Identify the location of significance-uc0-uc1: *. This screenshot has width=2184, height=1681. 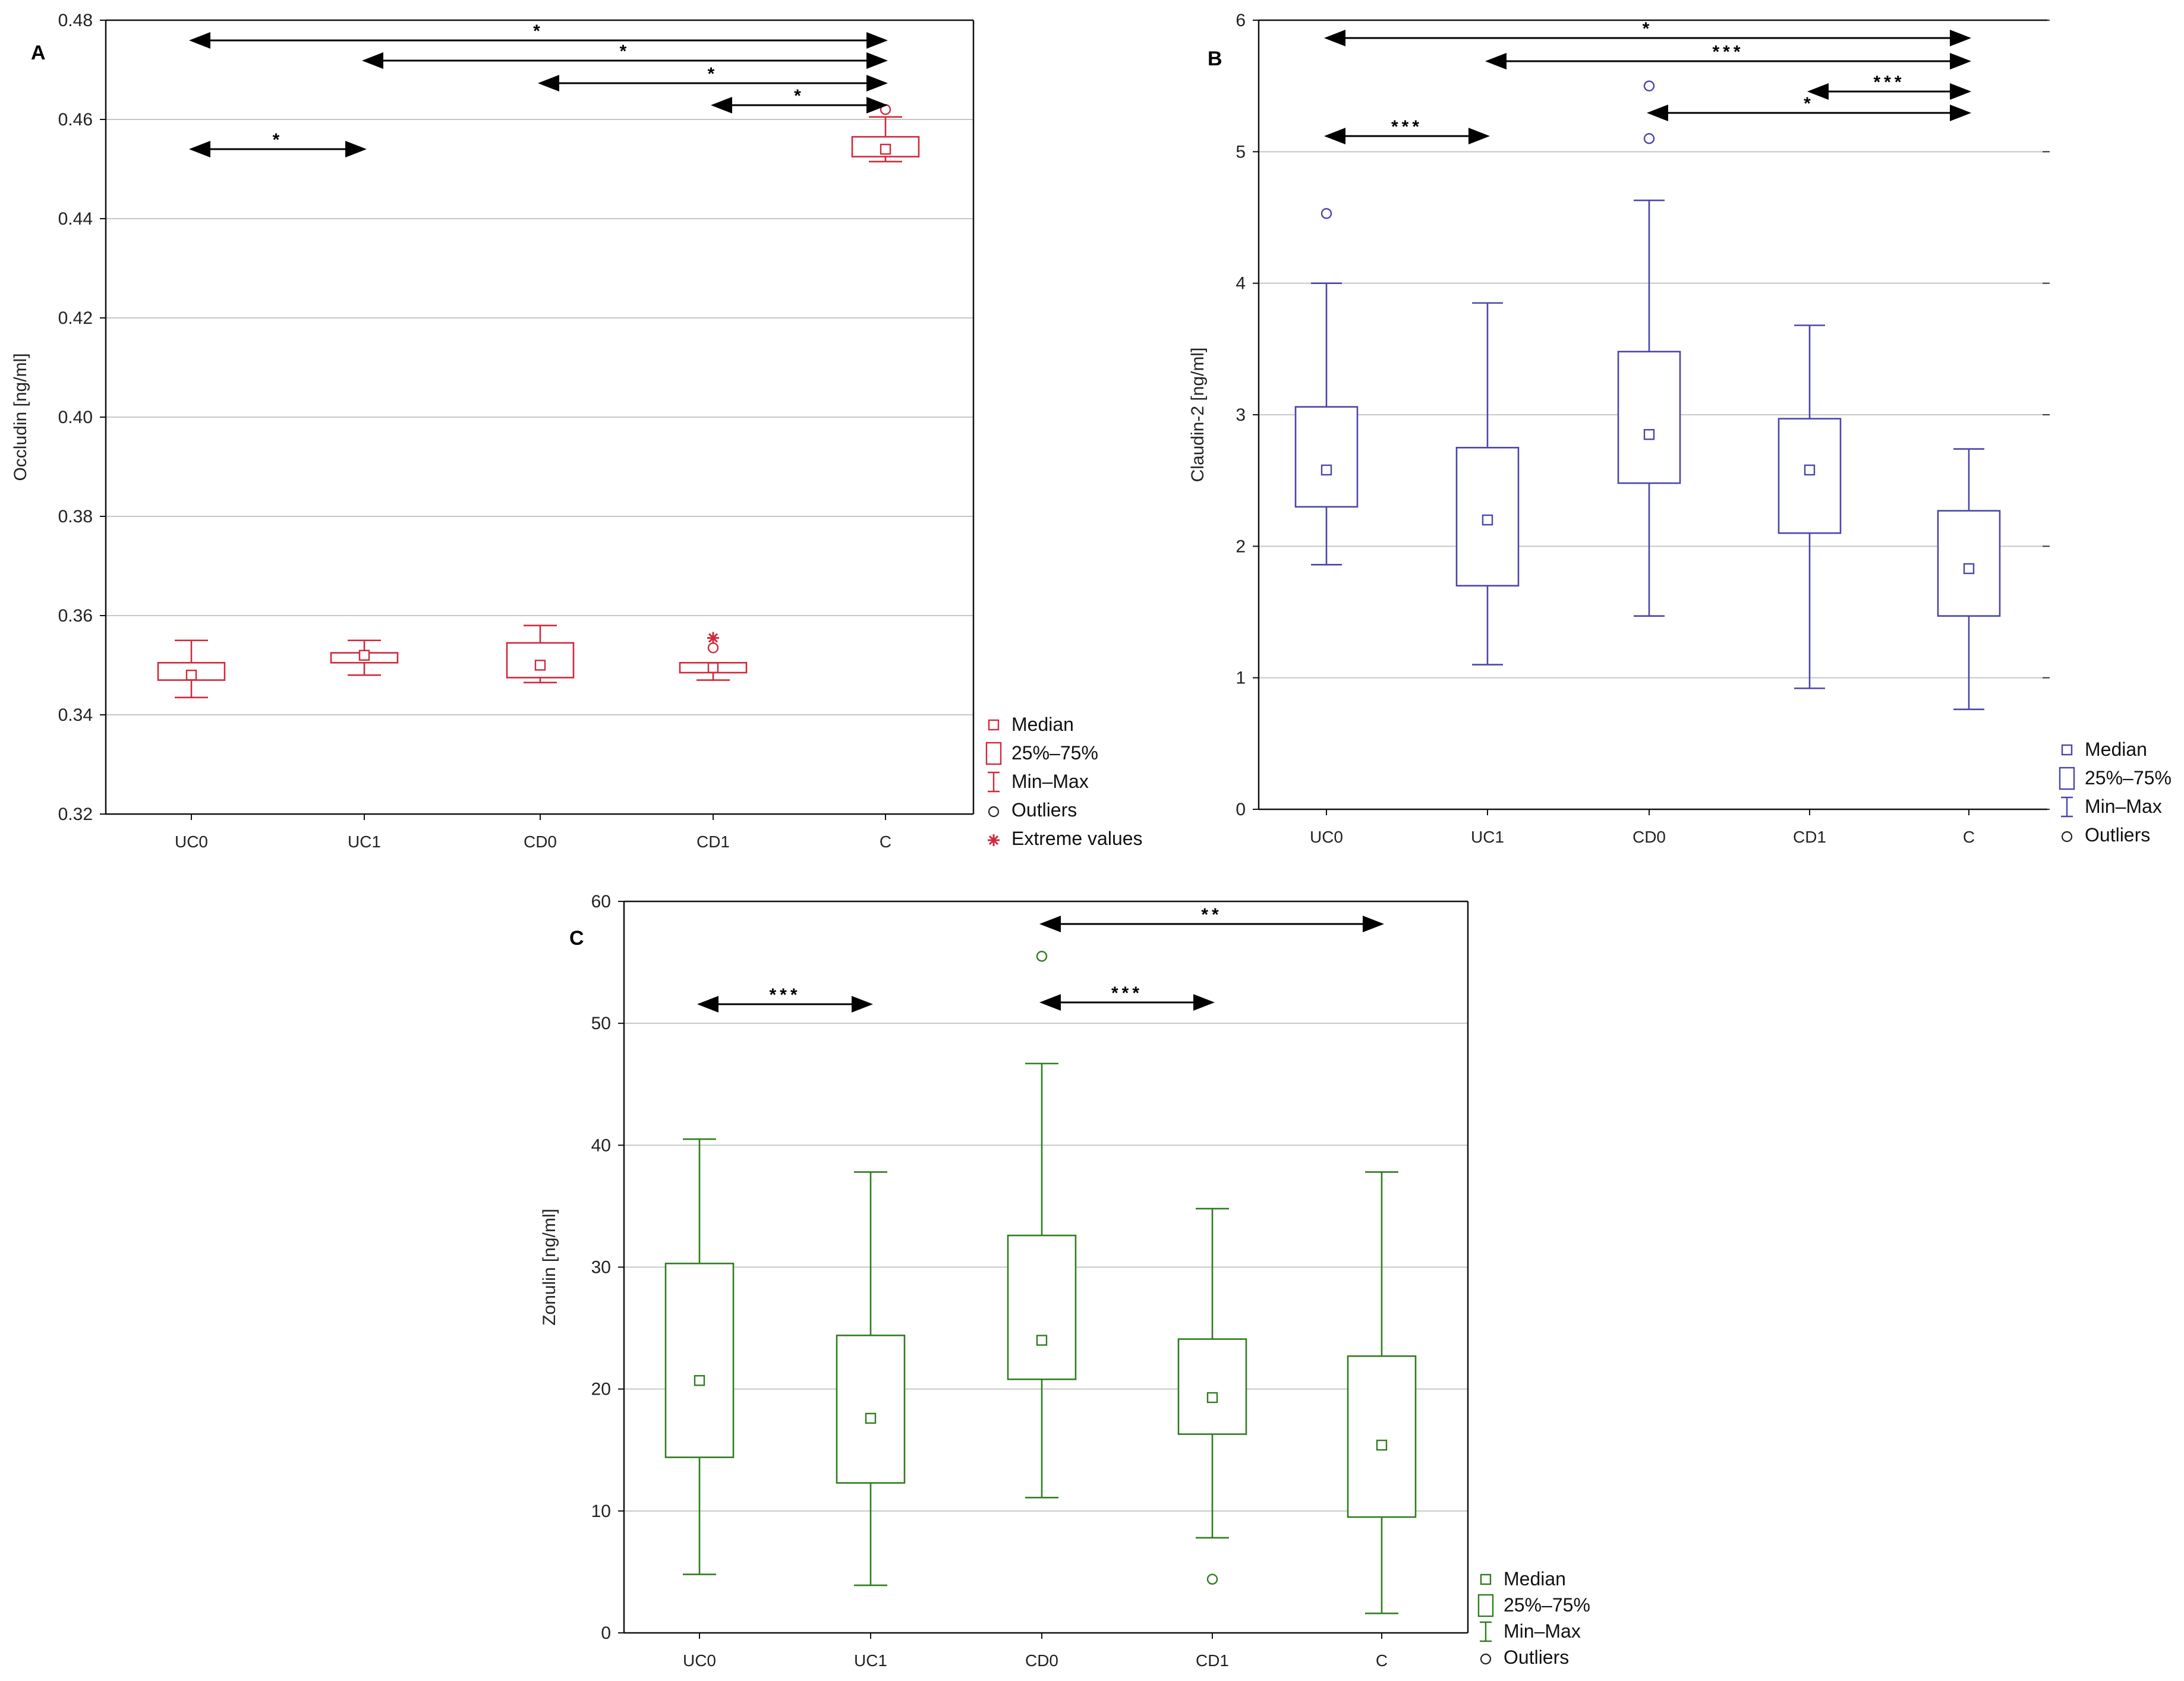
(278, 143).